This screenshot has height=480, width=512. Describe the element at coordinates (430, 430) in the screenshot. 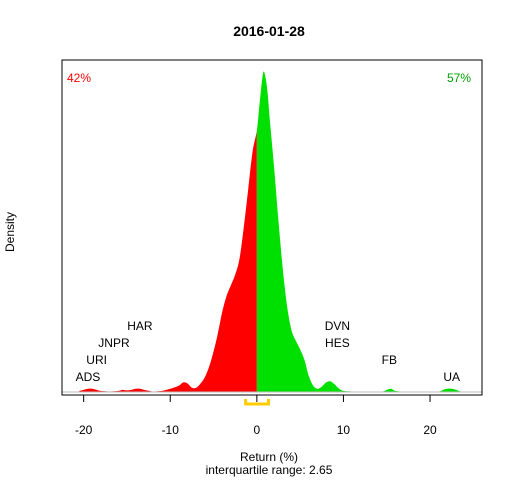

I see `x-tick-label-20: 20` at that location.